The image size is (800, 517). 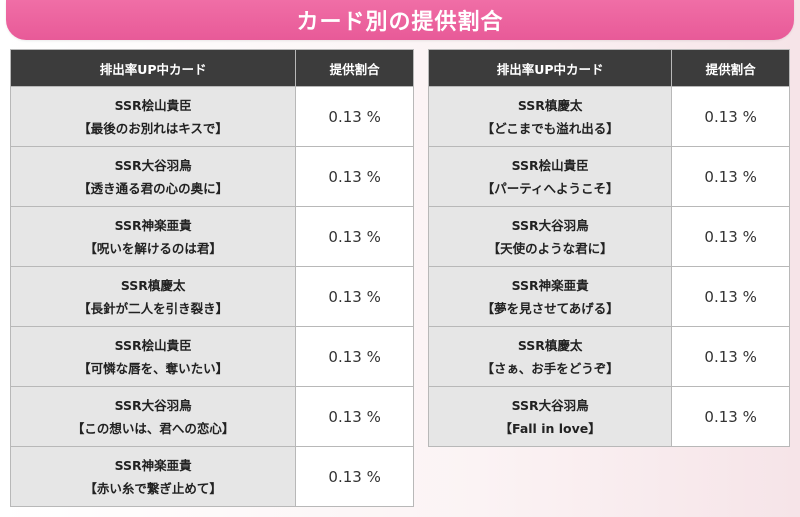 What do you see at coordinates (153, 416) in the screenshot?
I see `card-cell: SSR大谷羽鳥 【この想いは、君への恋心】` at bounding box center [153, 416].